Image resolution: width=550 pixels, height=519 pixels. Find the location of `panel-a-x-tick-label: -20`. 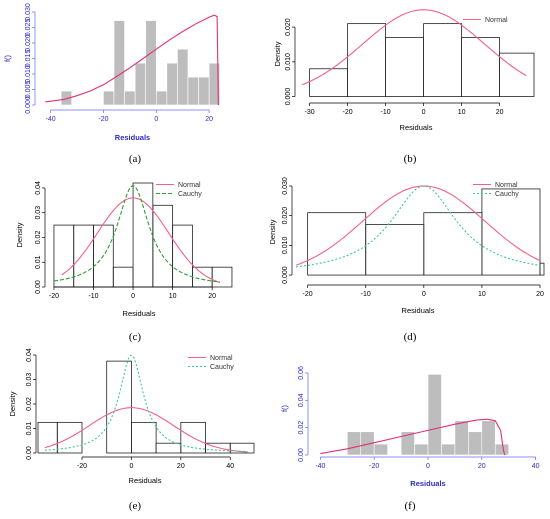

panel-a-x-tick-label: -20 is located at coordinates (103, 119).